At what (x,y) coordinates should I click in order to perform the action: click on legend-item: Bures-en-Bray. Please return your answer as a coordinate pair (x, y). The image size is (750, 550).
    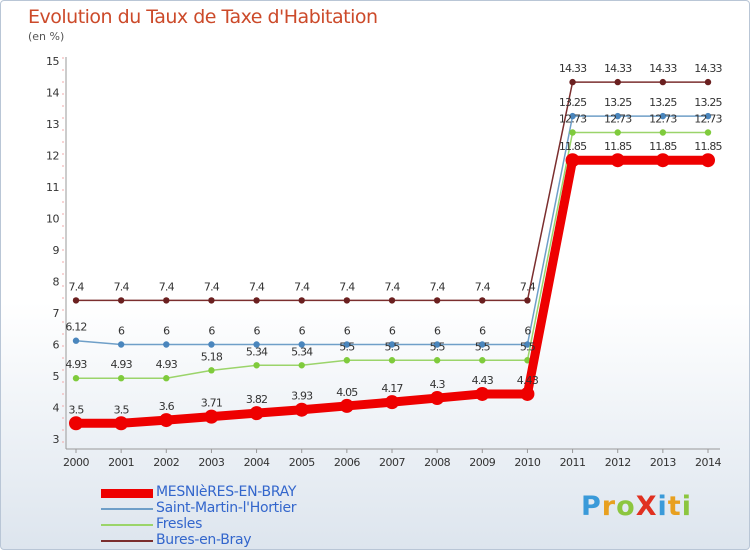
    Looking at the image, I should click on (231, 540).